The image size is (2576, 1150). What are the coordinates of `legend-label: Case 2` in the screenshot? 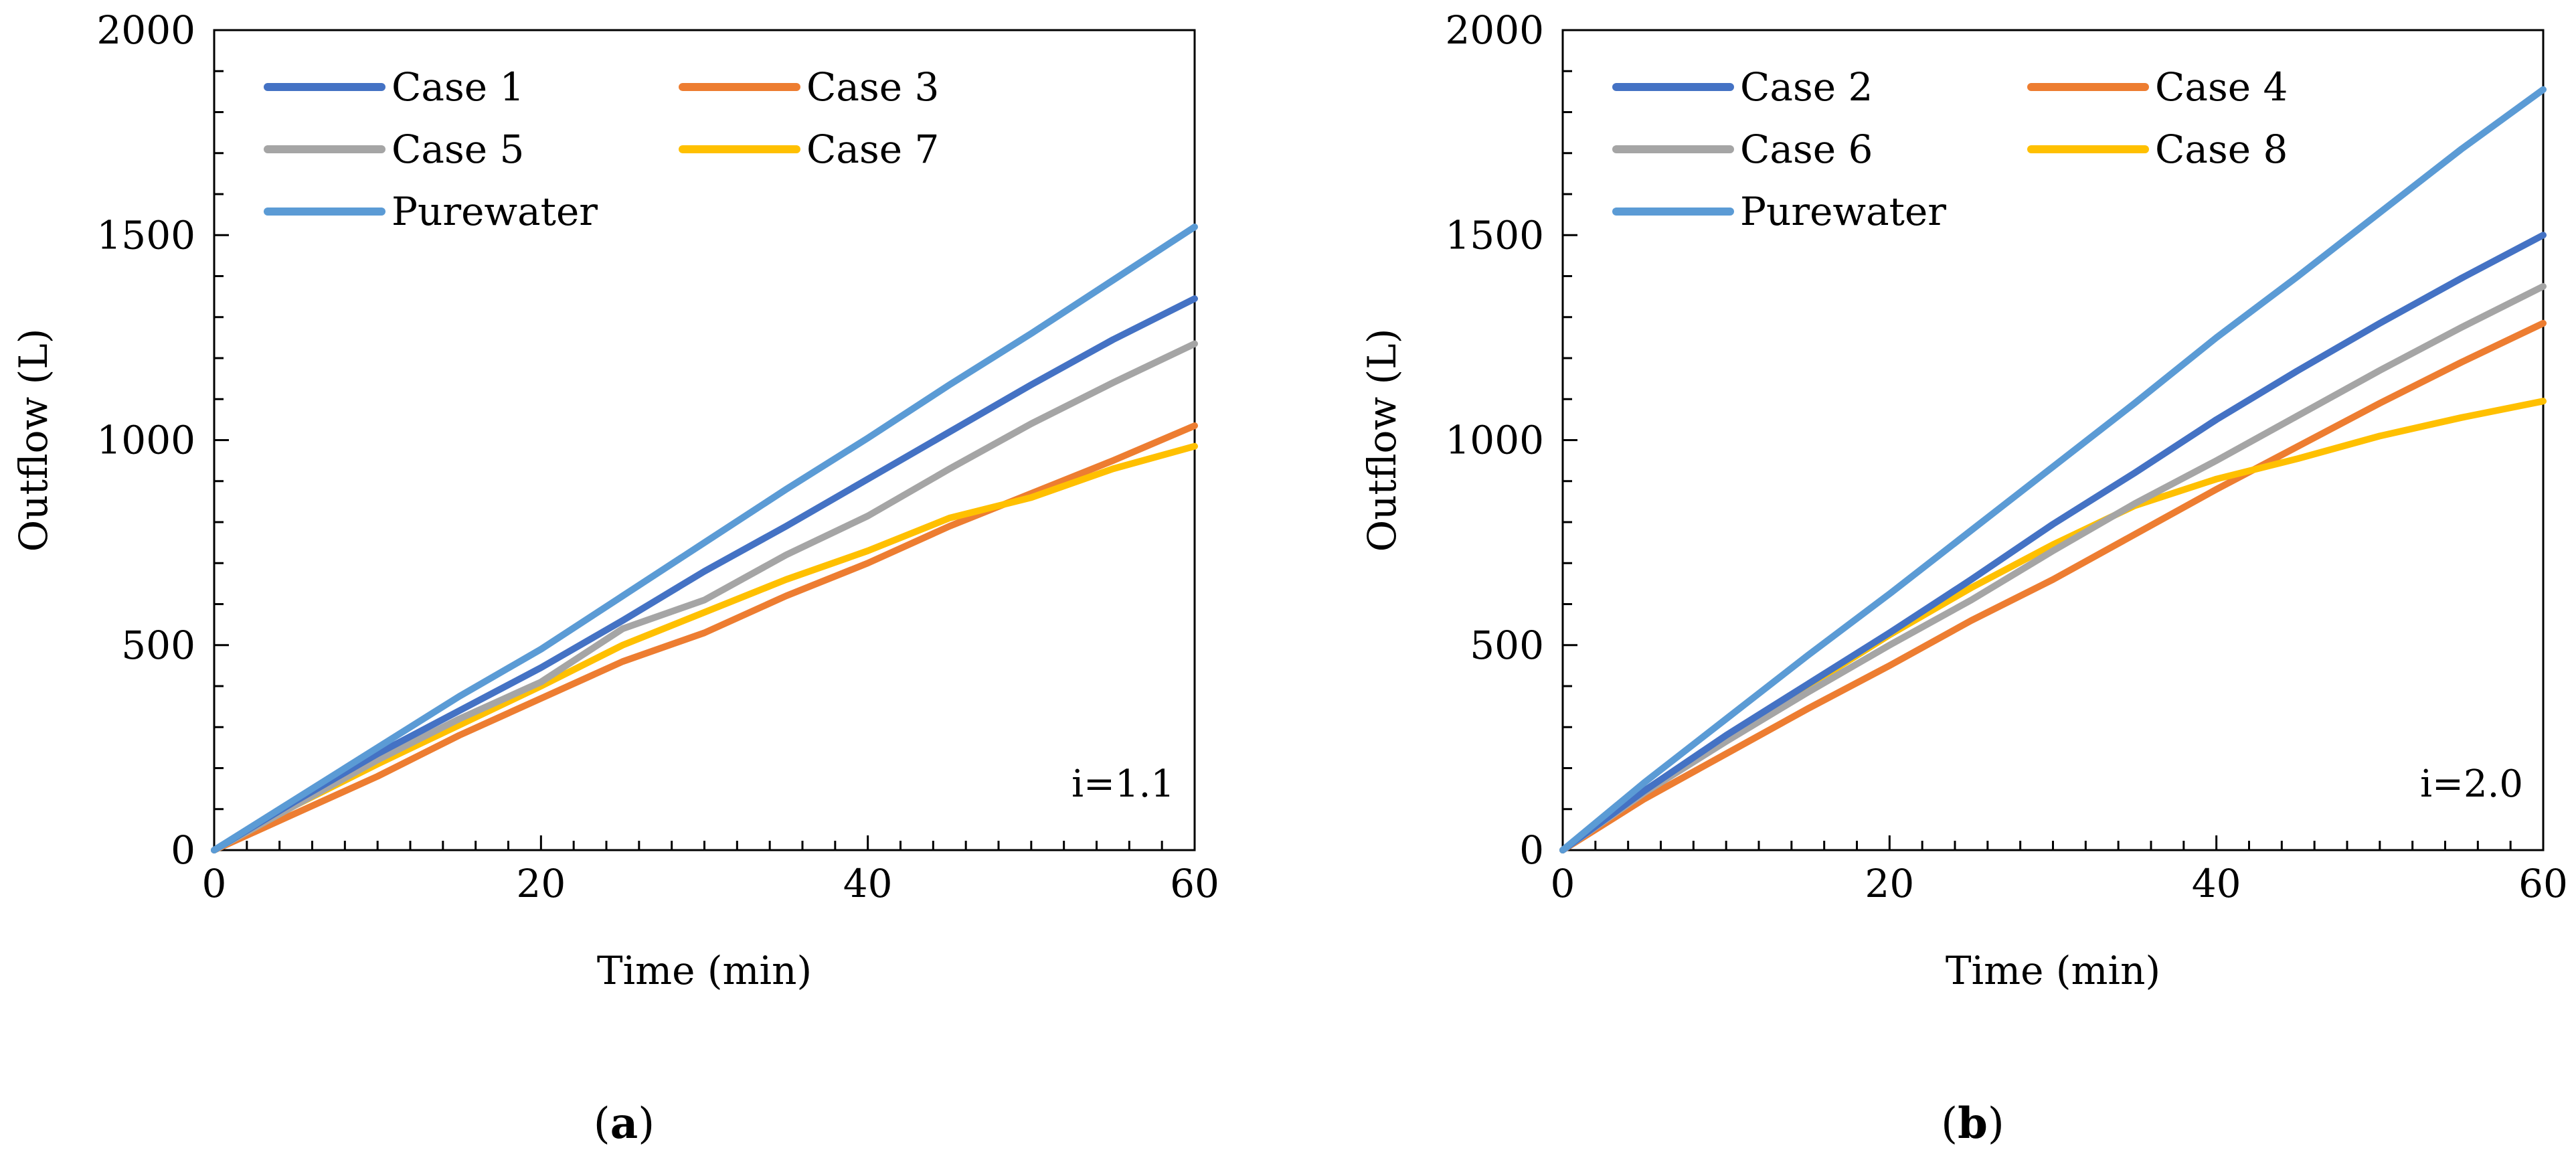 It's located at (1806, 87).